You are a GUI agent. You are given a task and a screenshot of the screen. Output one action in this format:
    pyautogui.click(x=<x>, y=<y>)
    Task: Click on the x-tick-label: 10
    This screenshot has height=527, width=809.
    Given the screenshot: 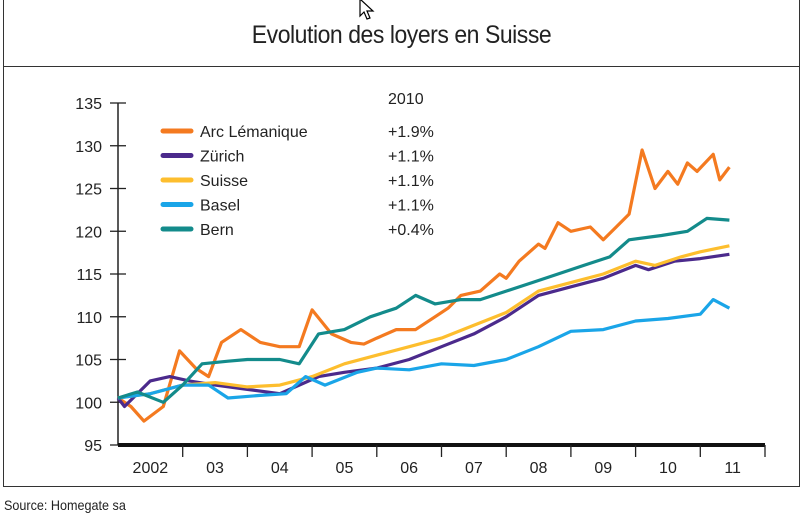 What is the action you would take?
    pyautogui.click(x=668, y=468)
    